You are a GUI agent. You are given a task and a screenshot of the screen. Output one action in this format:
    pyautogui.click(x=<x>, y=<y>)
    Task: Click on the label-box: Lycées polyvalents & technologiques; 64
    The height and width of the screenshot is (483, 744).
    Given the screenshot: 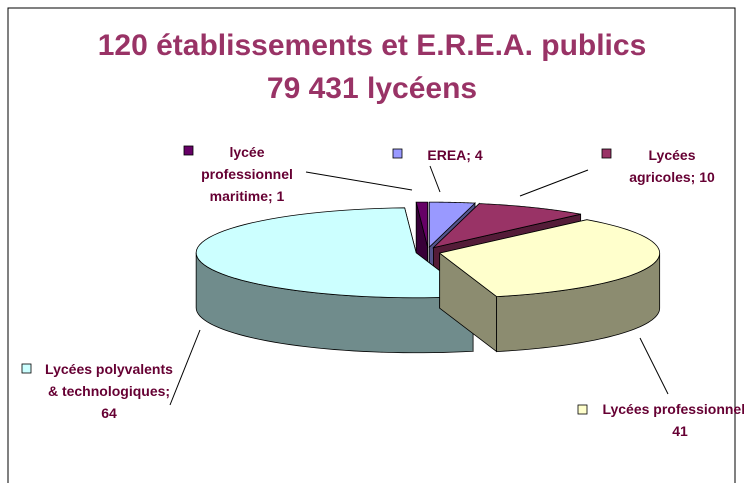 What is the action you would take?
    pyautogui.click(x=109, y=391)
    